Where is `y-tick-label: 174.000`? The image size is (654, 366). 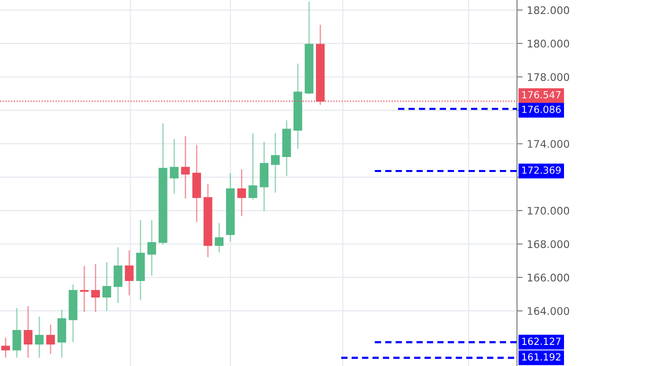
y-tick-label: 174.000 is located at coordinates (549, 144).